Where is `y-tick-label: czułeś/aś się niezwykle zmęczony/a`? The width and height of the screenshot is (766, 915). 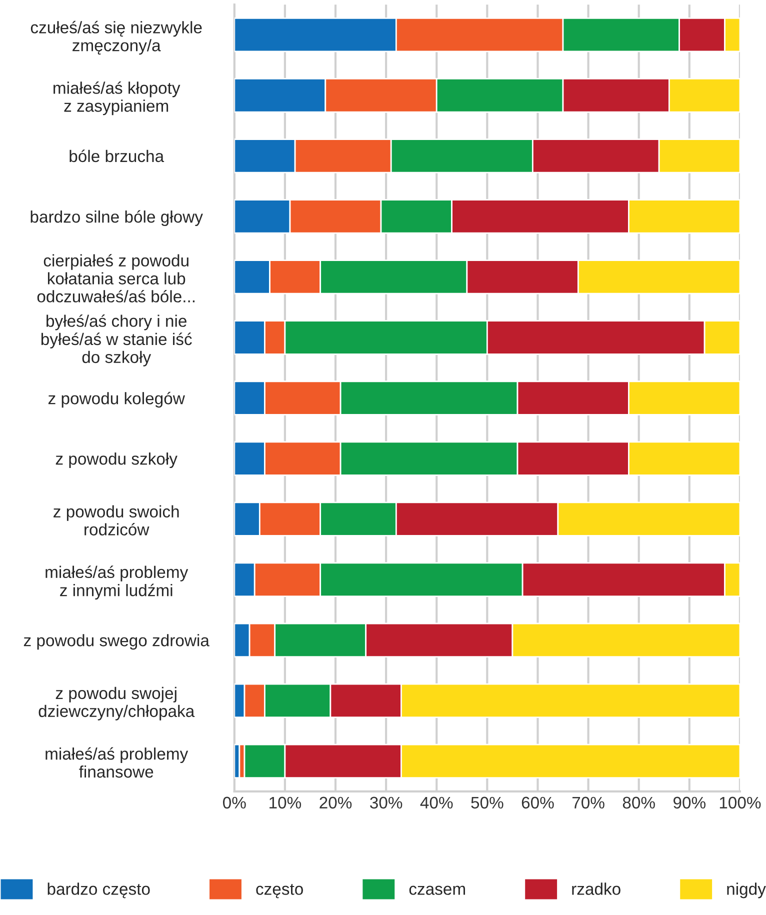 y-tick-label: czułeś/aś się niezwykle zmęczony/a is located at coordinates (116, 37).